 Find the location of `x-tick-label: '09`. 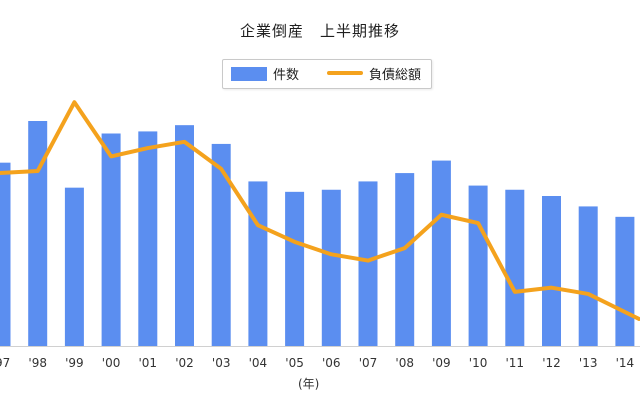

x-tick-label: '09 is located at coordinates (441, 363).